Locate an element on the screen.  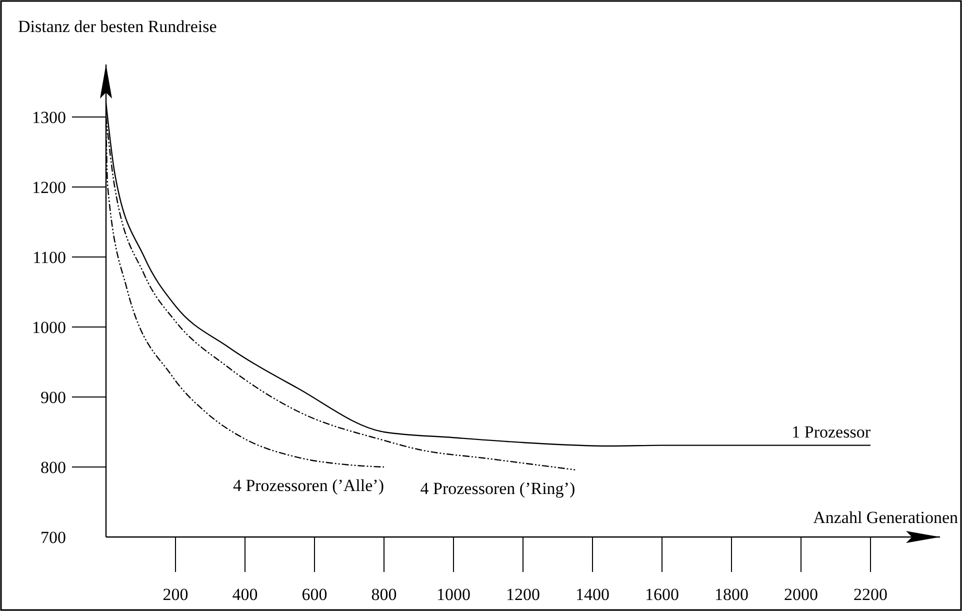
x-tick-label: 600 is located at coordinates (315, 594).